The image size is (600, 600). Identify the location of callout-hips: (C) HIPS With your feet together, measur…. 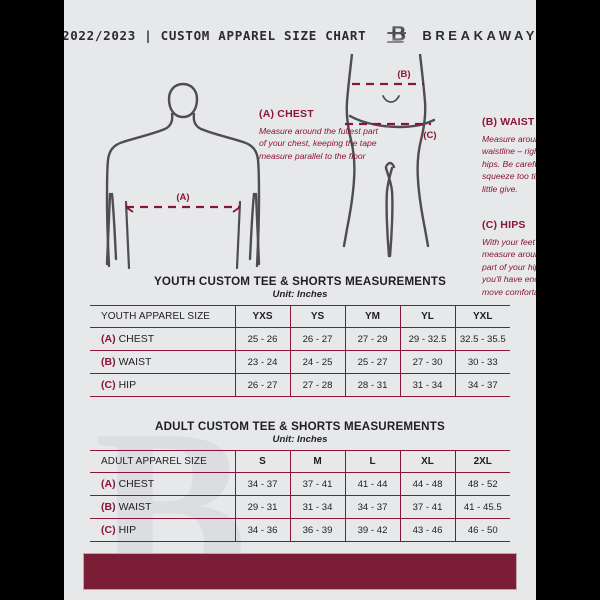
(509, 258).